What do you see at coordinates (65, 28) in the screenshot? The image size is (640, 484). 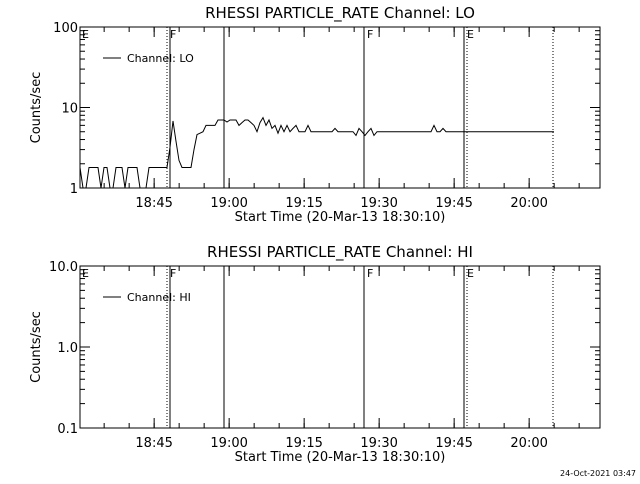 I see `y-tick-label: 100` at bounding box center [65, 28].